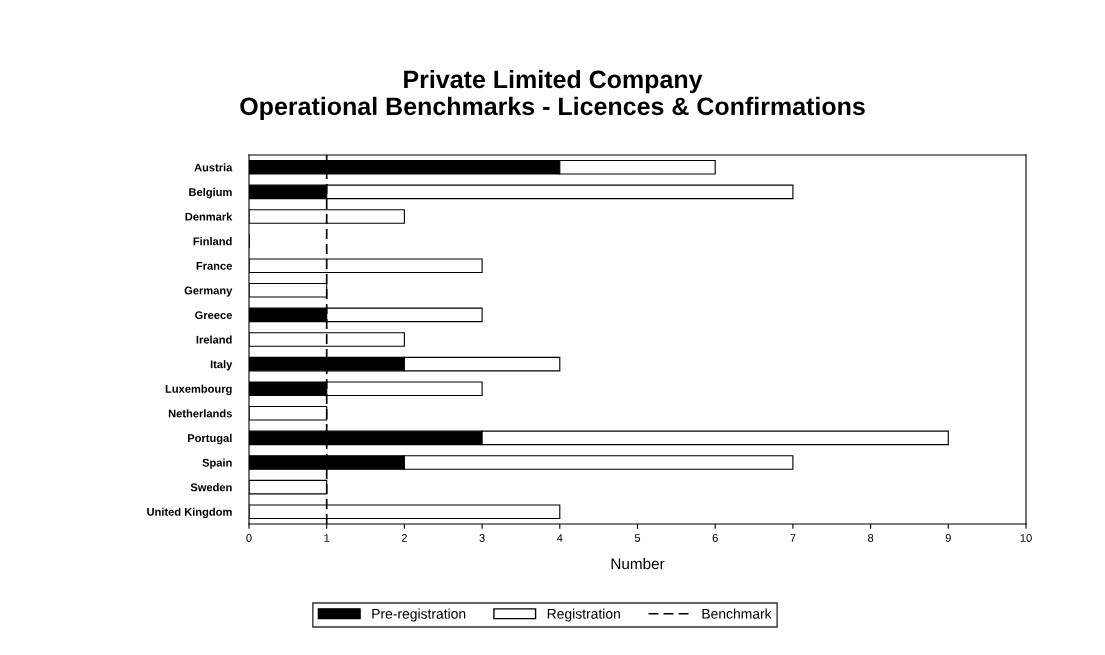  What do you see at coordinates (217, 463) in the screenshot?
I see `y-tick-label: Spain` at bounding box center [217, 463].